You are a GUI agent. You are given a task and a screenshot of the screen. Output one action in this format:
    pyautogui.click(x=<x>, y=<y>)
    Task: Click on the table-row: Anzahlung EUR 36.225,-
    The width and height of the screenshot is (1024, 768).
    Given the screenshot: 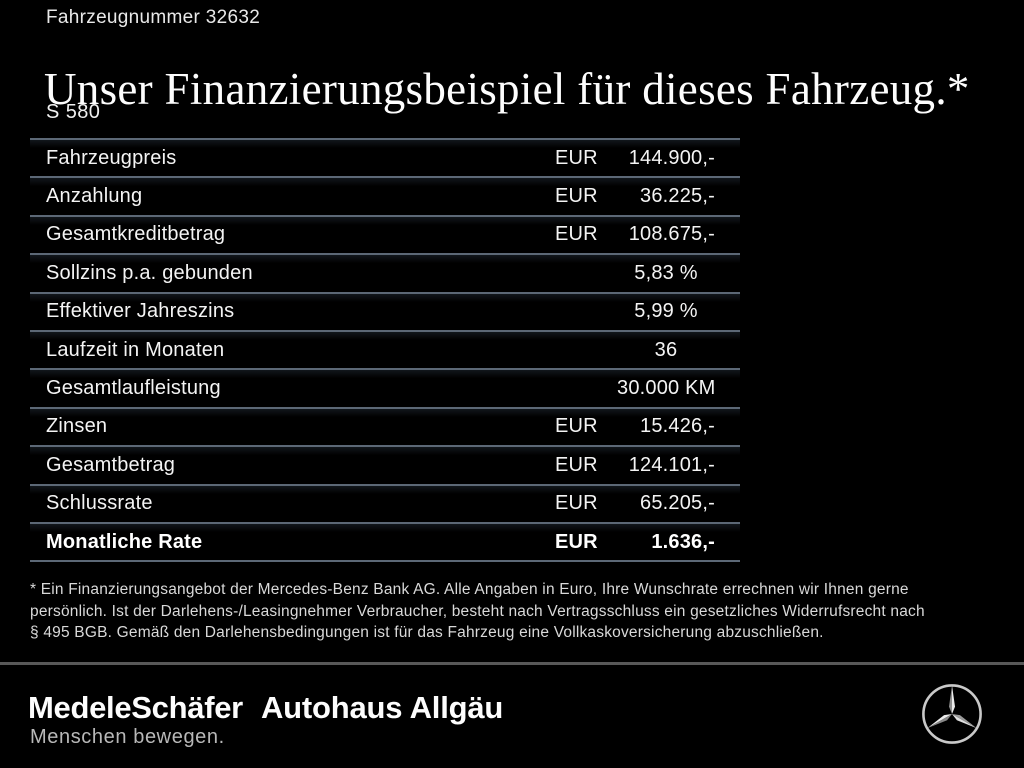 What is the action you would take?
    pyautogui.click(x=385, y=195)
    